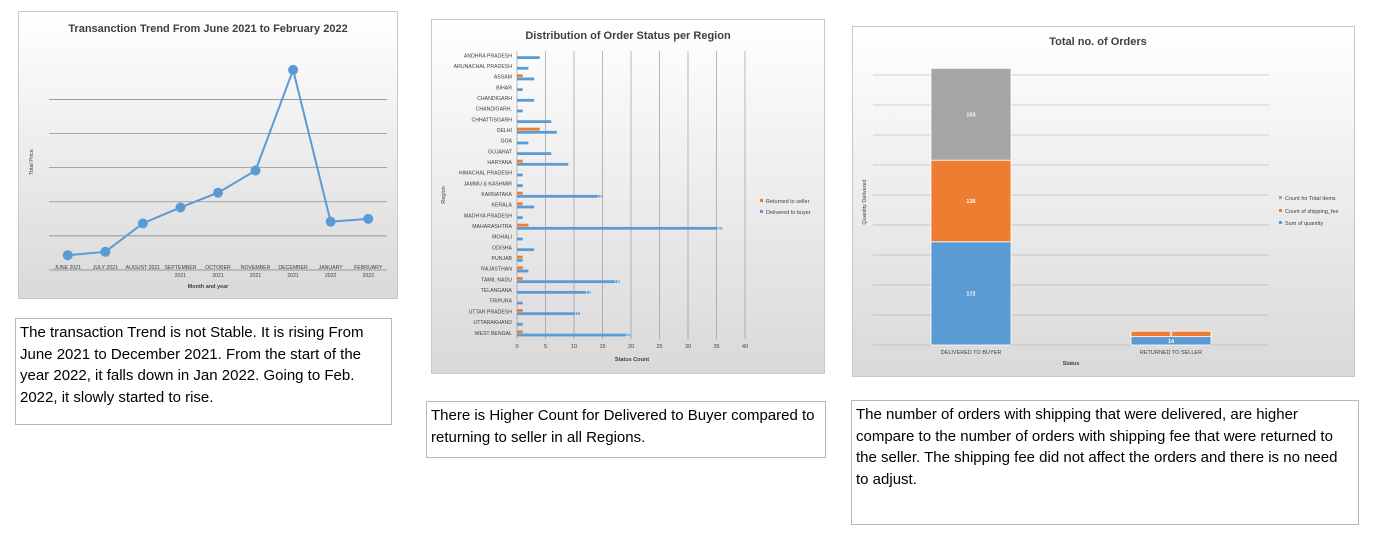 Image resolution: width=1378 pixels, height=551 pixels. Describe the element at coordinates (631, 347) in the screenshot. I see `x-tick-label: 20` at that location.